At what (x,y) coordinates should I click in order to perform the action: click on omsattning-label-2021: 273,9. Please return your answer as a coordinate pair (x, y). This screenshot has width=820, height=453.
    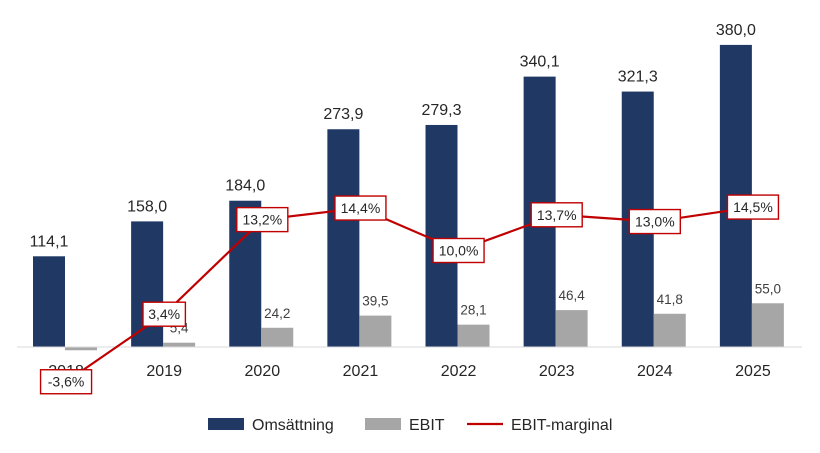
    Looking at the image, I should click on (343, 114).